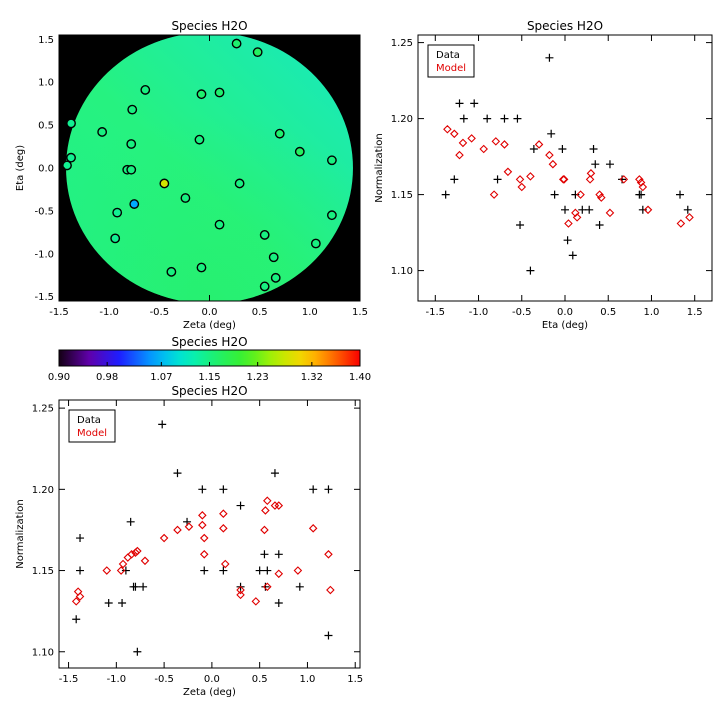 Image resolution: width=720 pixels, height=720 pixels. What do you see at coordinates (258, 377) in the screenshot?
I see `colorbar-tick-label: 1.23` at bounding box center [258, 377].